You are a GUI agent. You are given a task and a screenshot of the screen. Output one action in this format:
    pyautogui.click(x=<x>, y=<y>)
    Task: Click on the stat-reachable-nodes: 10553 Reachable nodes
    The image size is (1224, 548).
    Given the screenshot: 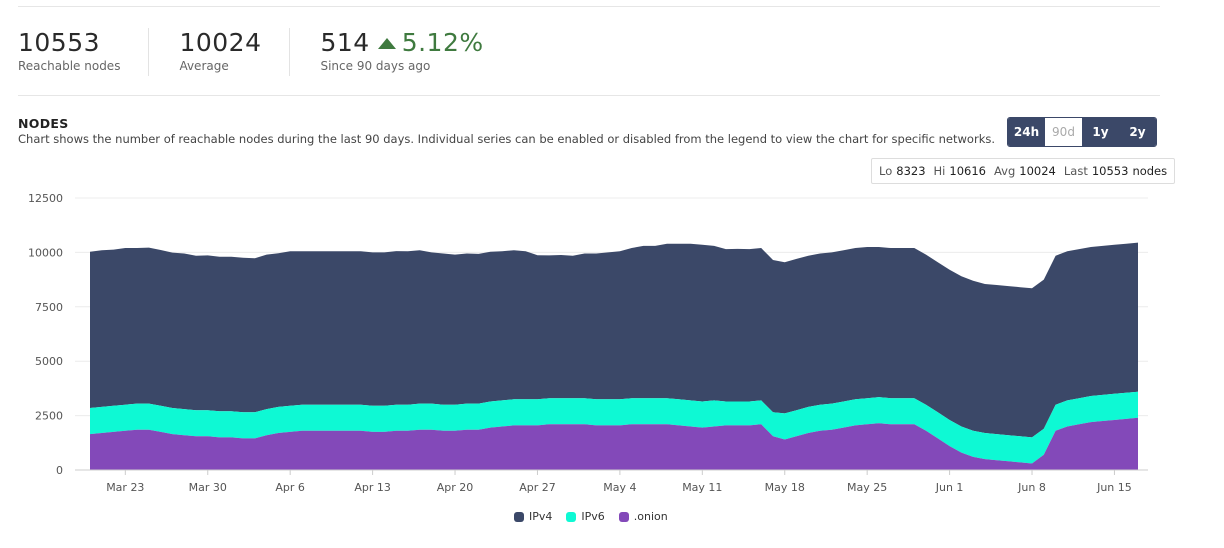 What is the action you would take?
    pyautogui.click(x=84, y=52)
    